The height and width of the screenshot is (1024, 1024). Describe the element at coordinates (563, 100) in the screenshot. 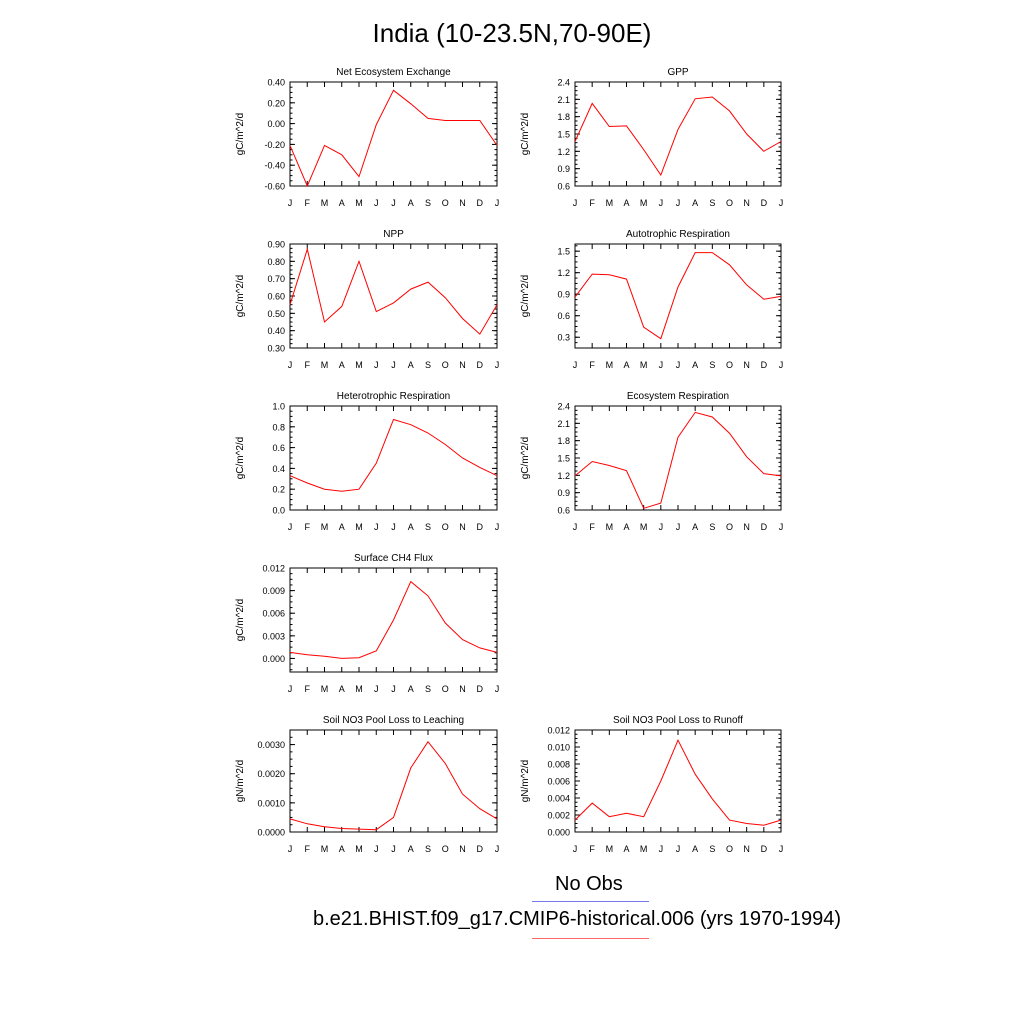

I see `y-tick-label: 2.1` at that location.